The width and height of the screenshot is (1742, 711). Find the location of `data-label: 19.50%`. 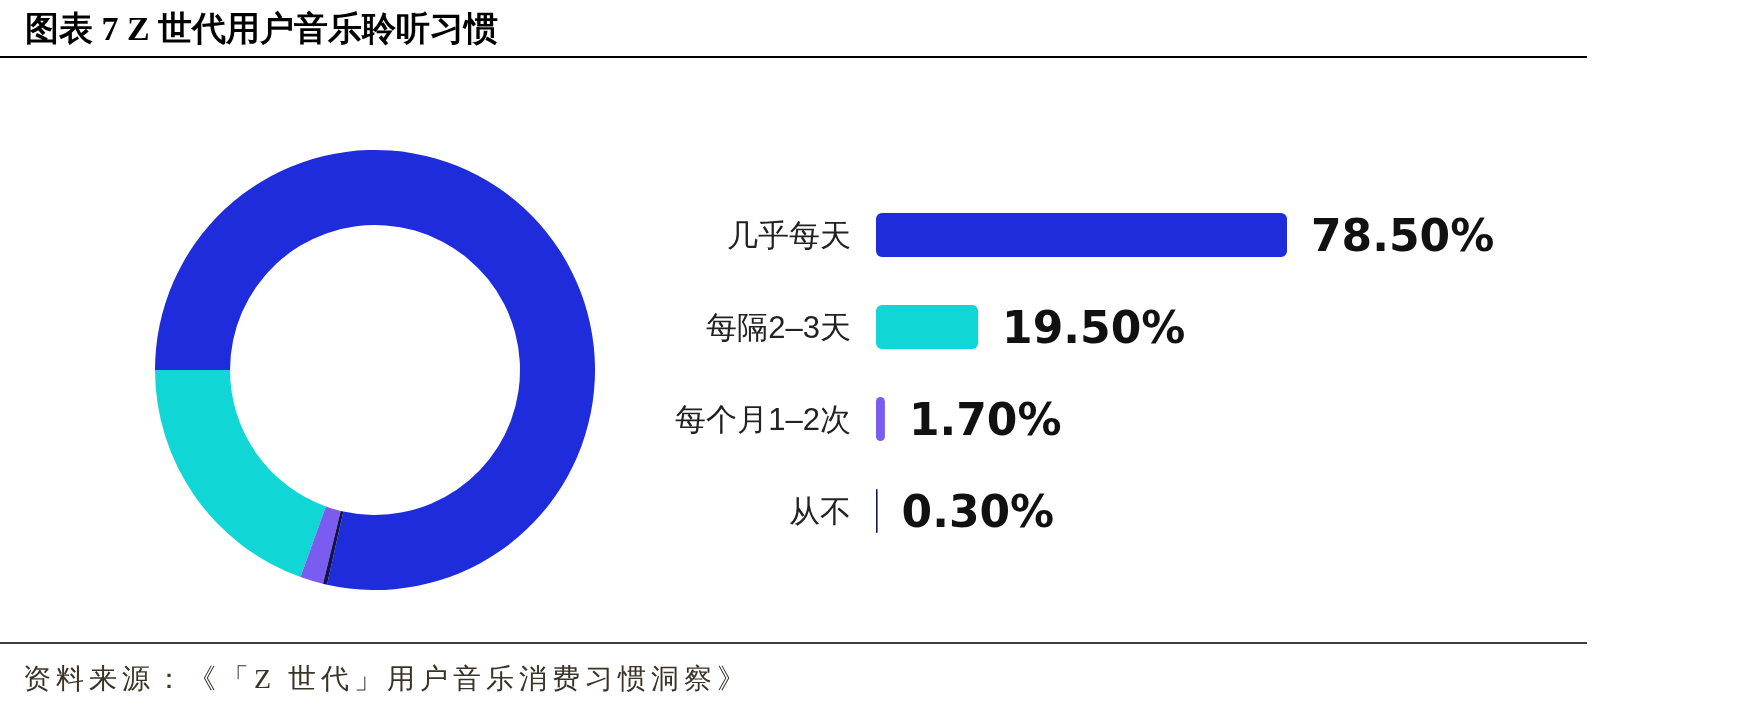

data-label: 19.50% is located at coordinates (1094, 327).